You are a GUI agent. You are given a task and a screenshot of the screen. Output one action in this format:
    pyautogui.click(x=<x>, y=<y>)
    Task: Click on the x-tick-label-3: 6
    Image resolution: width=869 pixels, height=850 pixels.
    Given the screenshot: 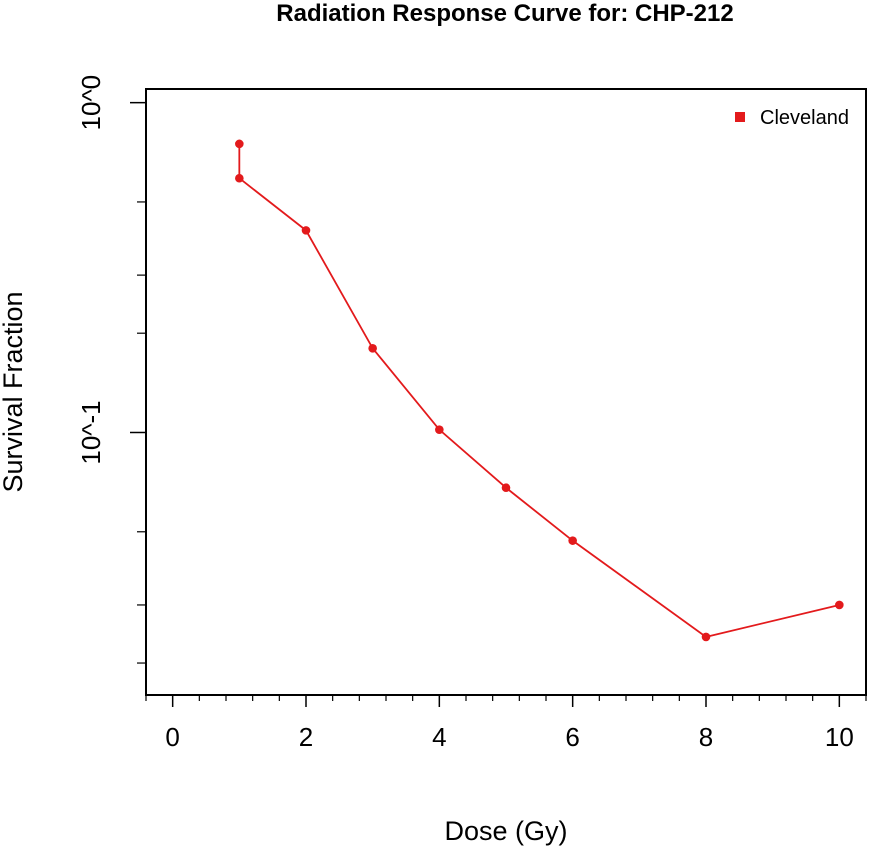 What is the action you would take?
    pyautogui.click(x=572, y=737)
    